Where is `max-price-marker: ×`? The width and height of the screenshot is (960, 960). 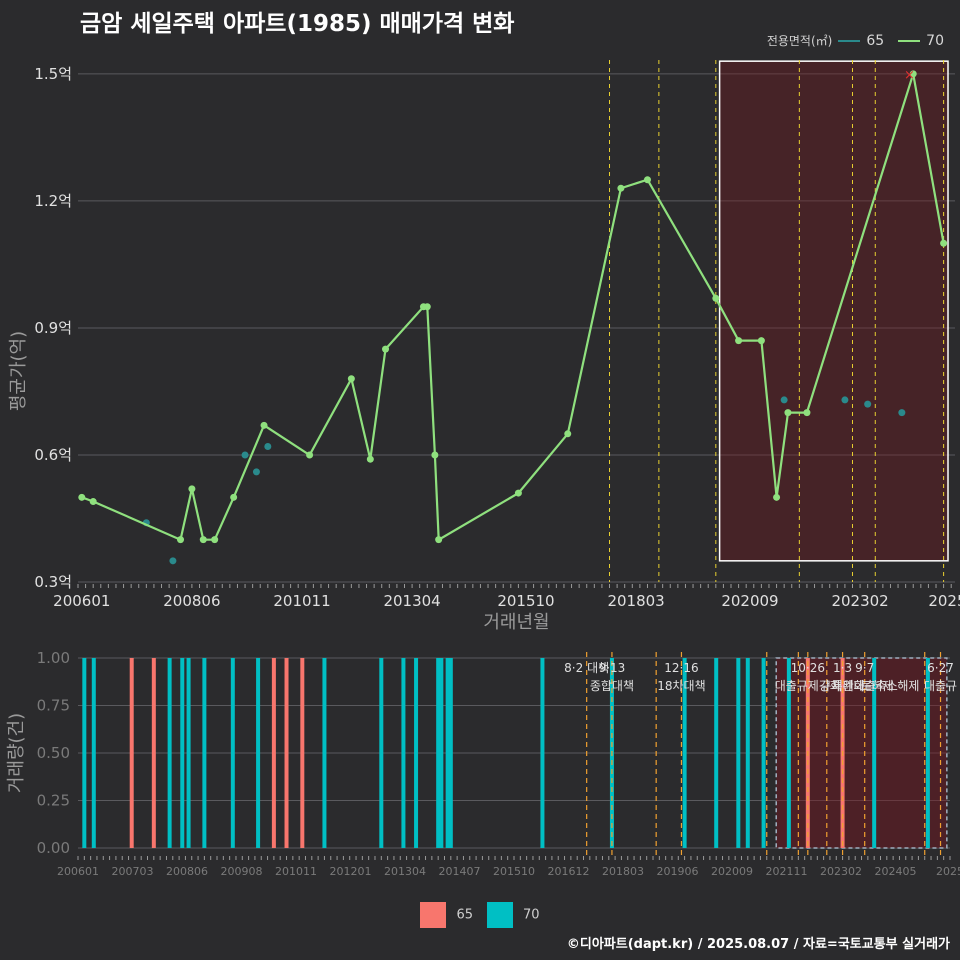
max-price-marker: × is located at coordinates (909, 75).